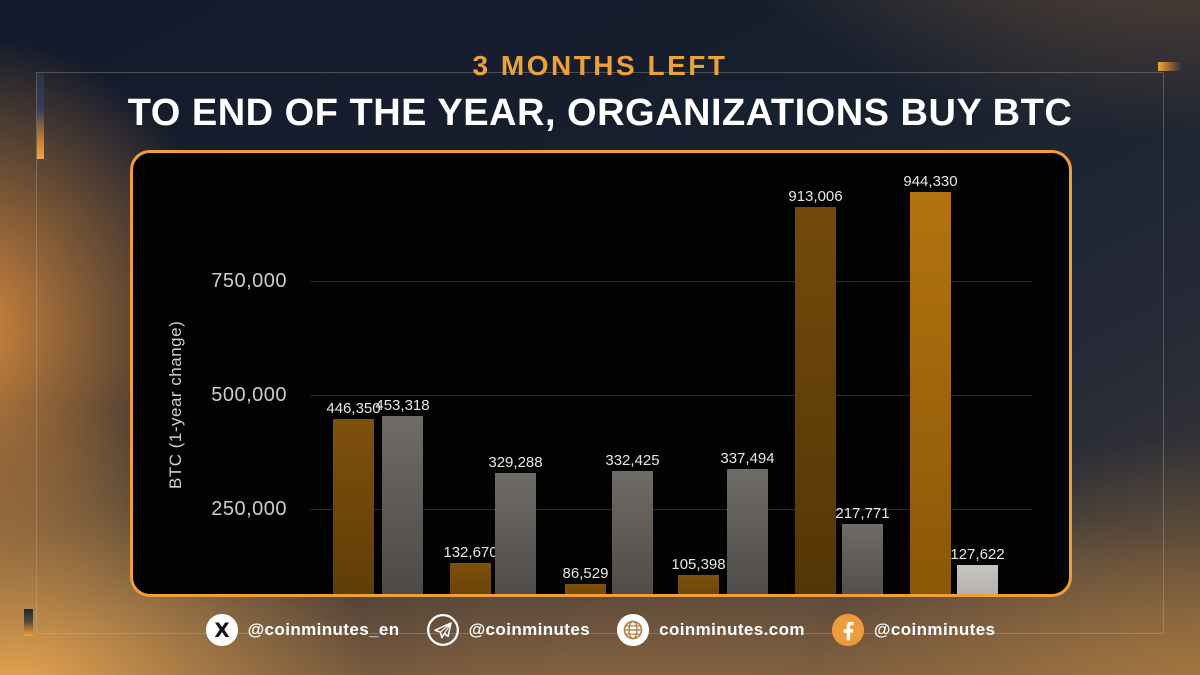  Describe the element at coordinates (249, 509) in the screenshot. I see `y-tick-label: 250,000` at that location.